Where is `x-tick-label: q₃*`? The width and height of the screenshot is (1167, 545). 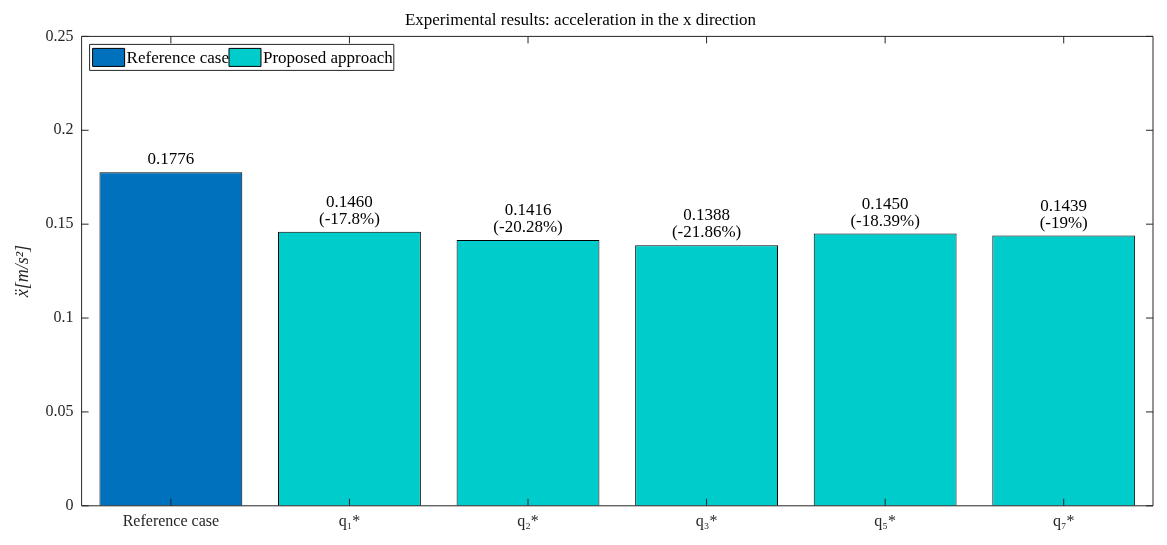
x-tick-label: q₃* is located at coordinates (706, 520).